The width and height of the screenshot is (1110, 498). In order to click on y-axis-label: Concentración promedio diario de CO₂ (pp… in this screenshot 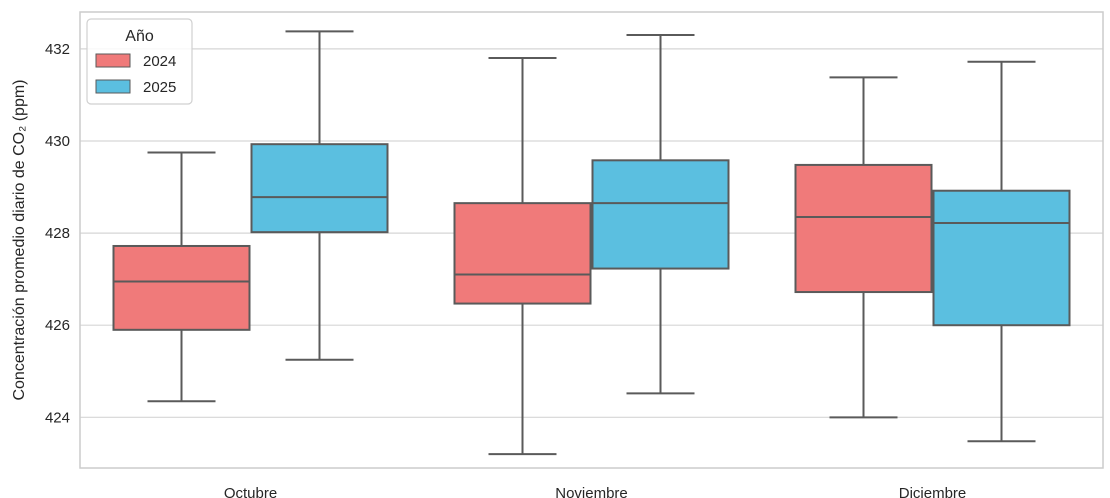, I will do `click(19, 239)`.